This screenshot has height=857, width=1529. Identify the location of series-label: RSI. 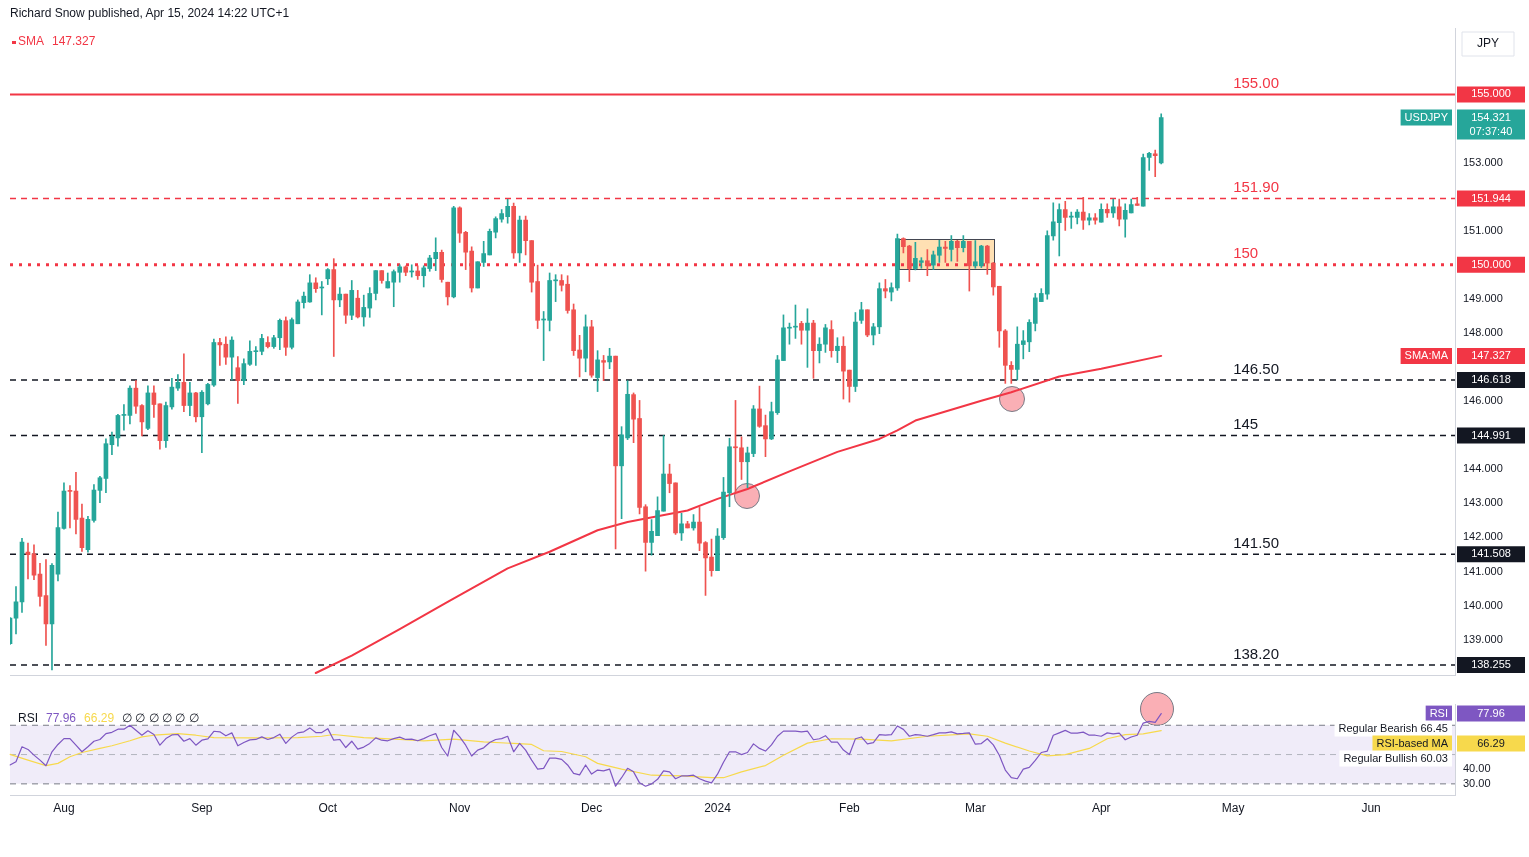
(28, 717).